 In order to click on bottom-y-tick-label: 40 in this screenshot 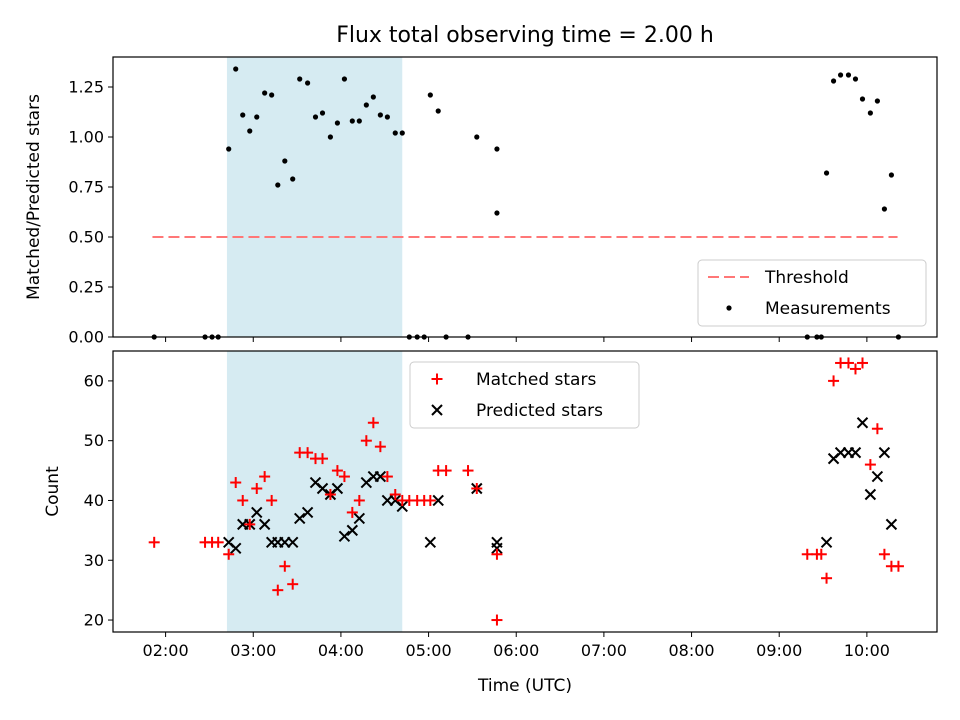, I will do `click(94, 500)`.